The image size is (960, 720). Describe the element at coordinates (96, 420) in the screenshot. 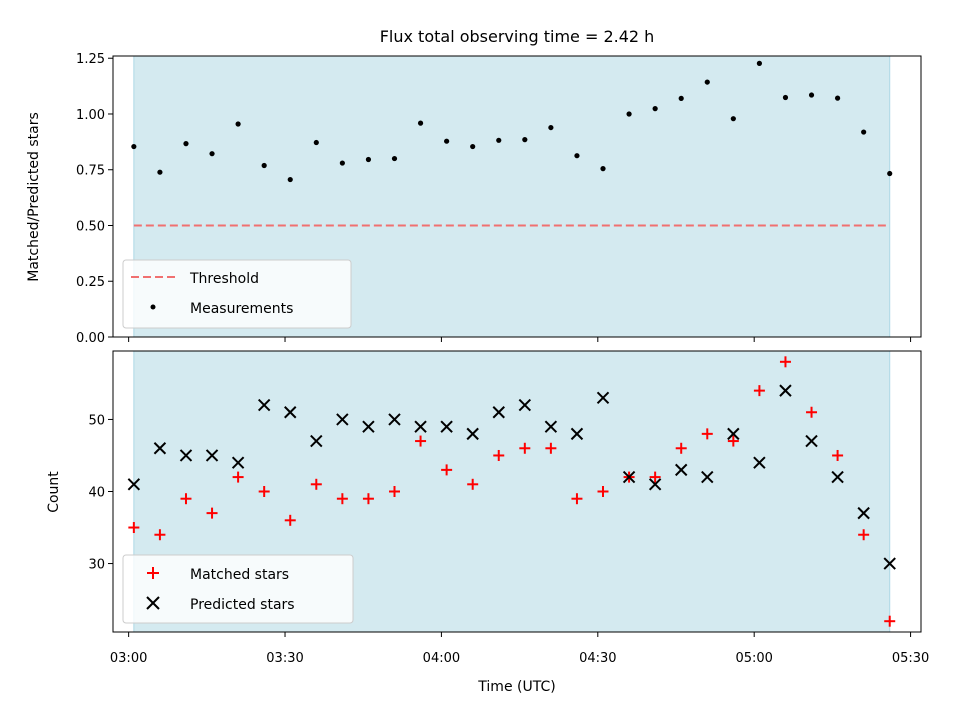

I see `y-tick-label: 50` at that location.